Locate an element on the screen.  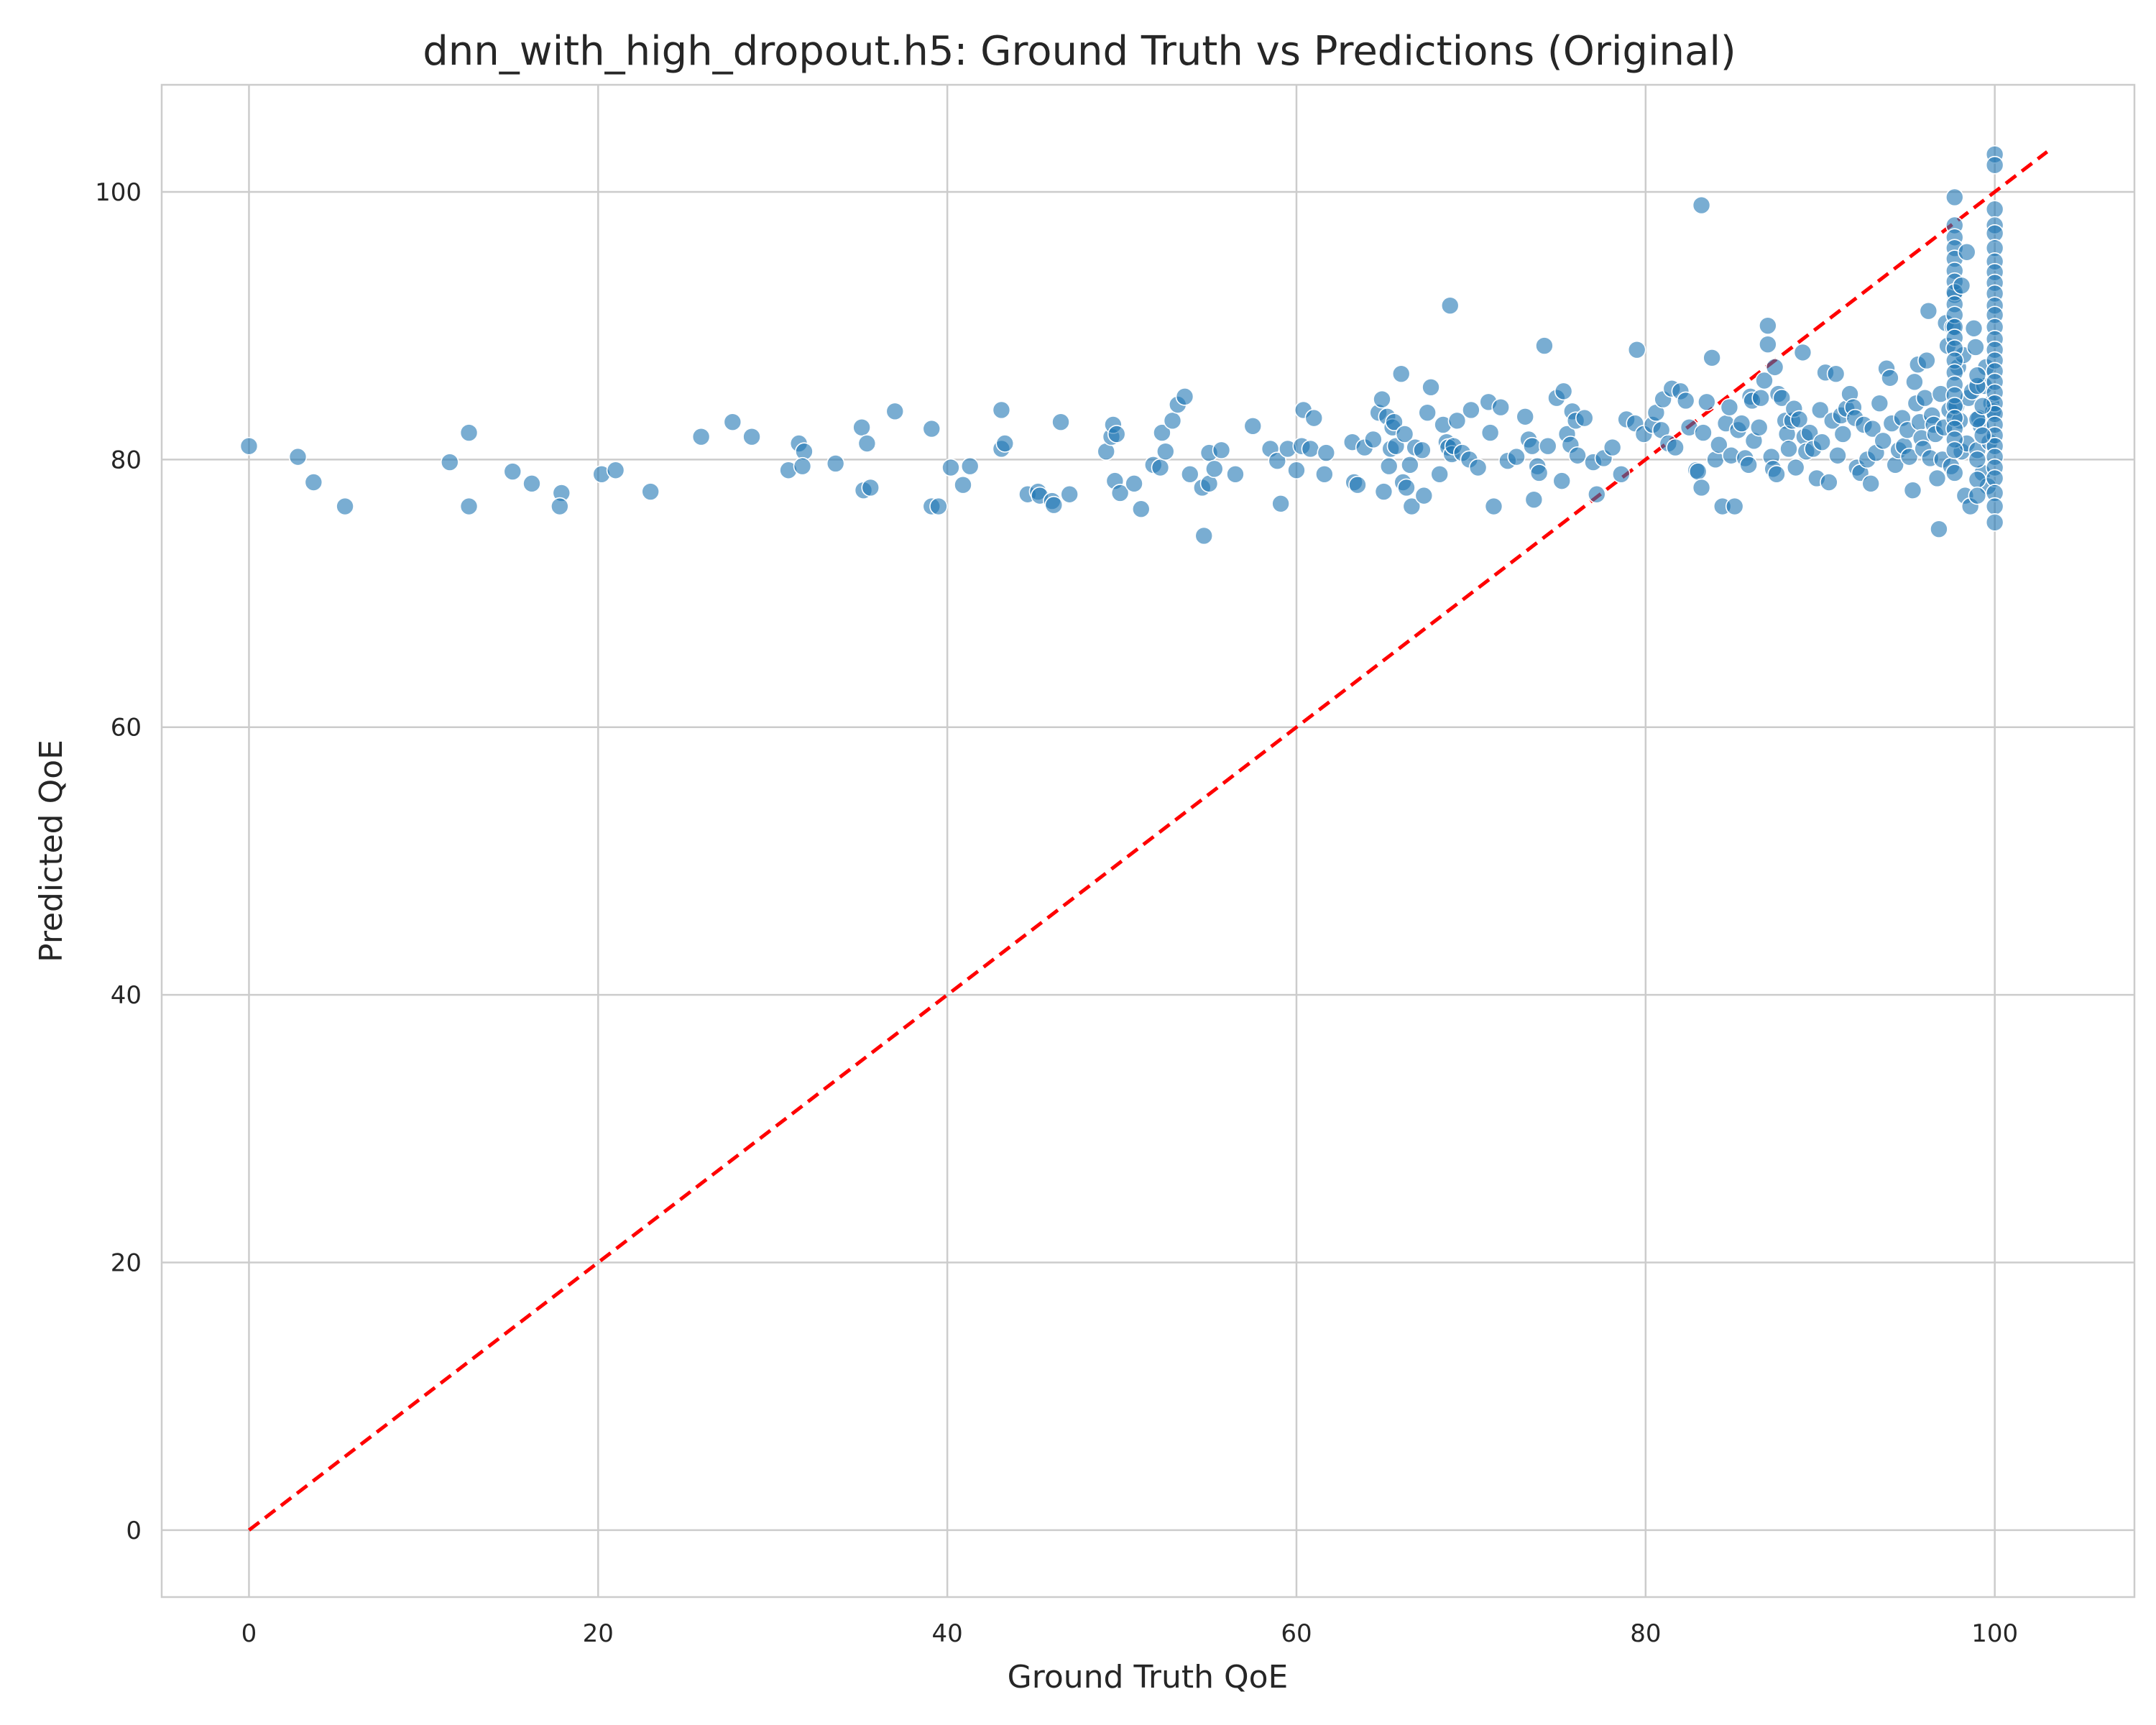
y-tick-label: 0 is located at coordinates (134, 1531).